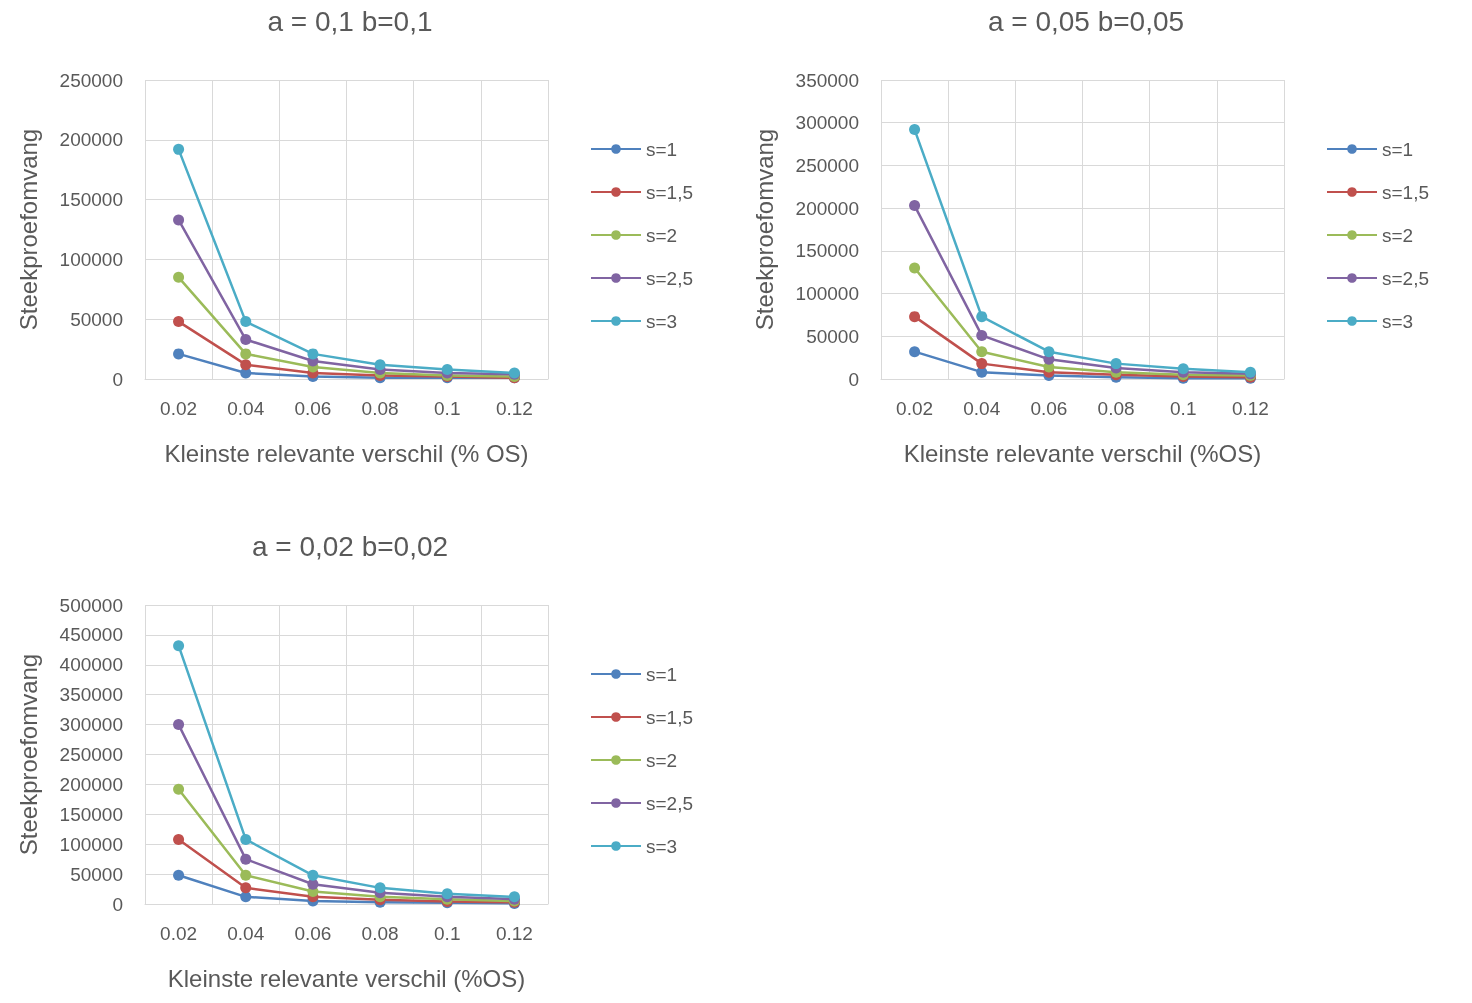  I want to click on y-tick-label: 500000, so click(91, 605).